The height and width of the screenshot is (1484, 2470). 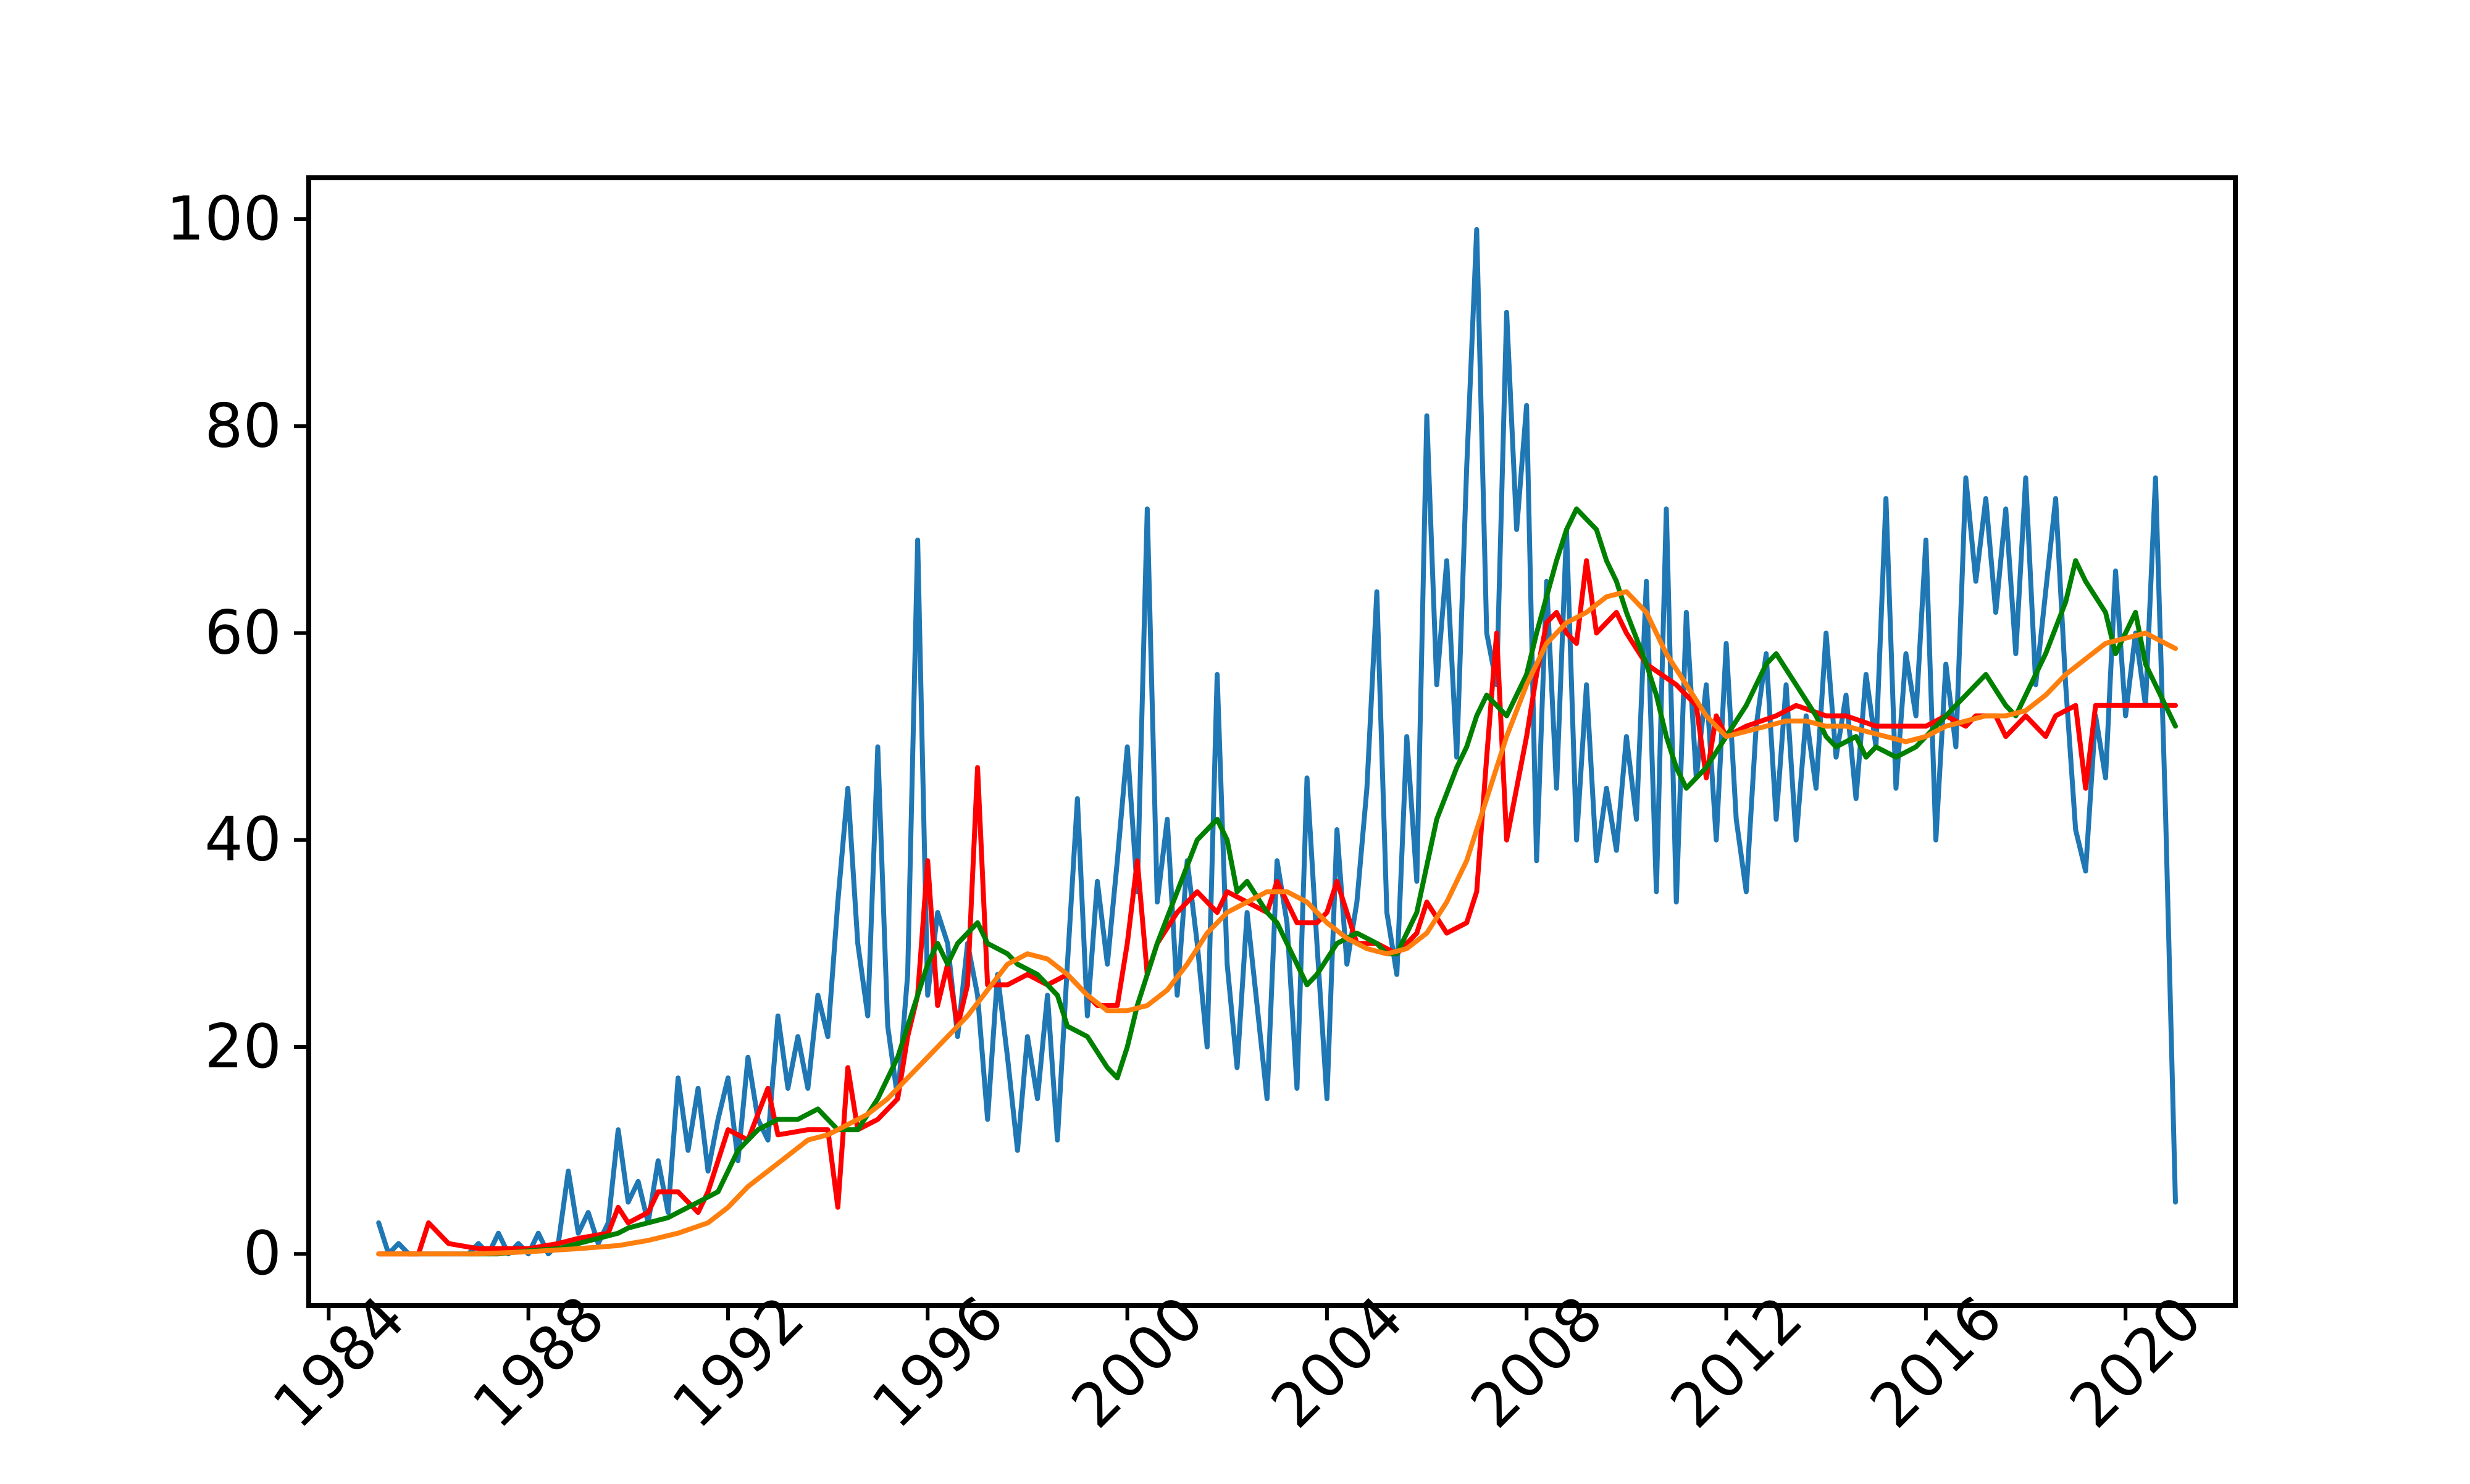 I want to click on y-tick-label: 60, so click(x=243, y=633).